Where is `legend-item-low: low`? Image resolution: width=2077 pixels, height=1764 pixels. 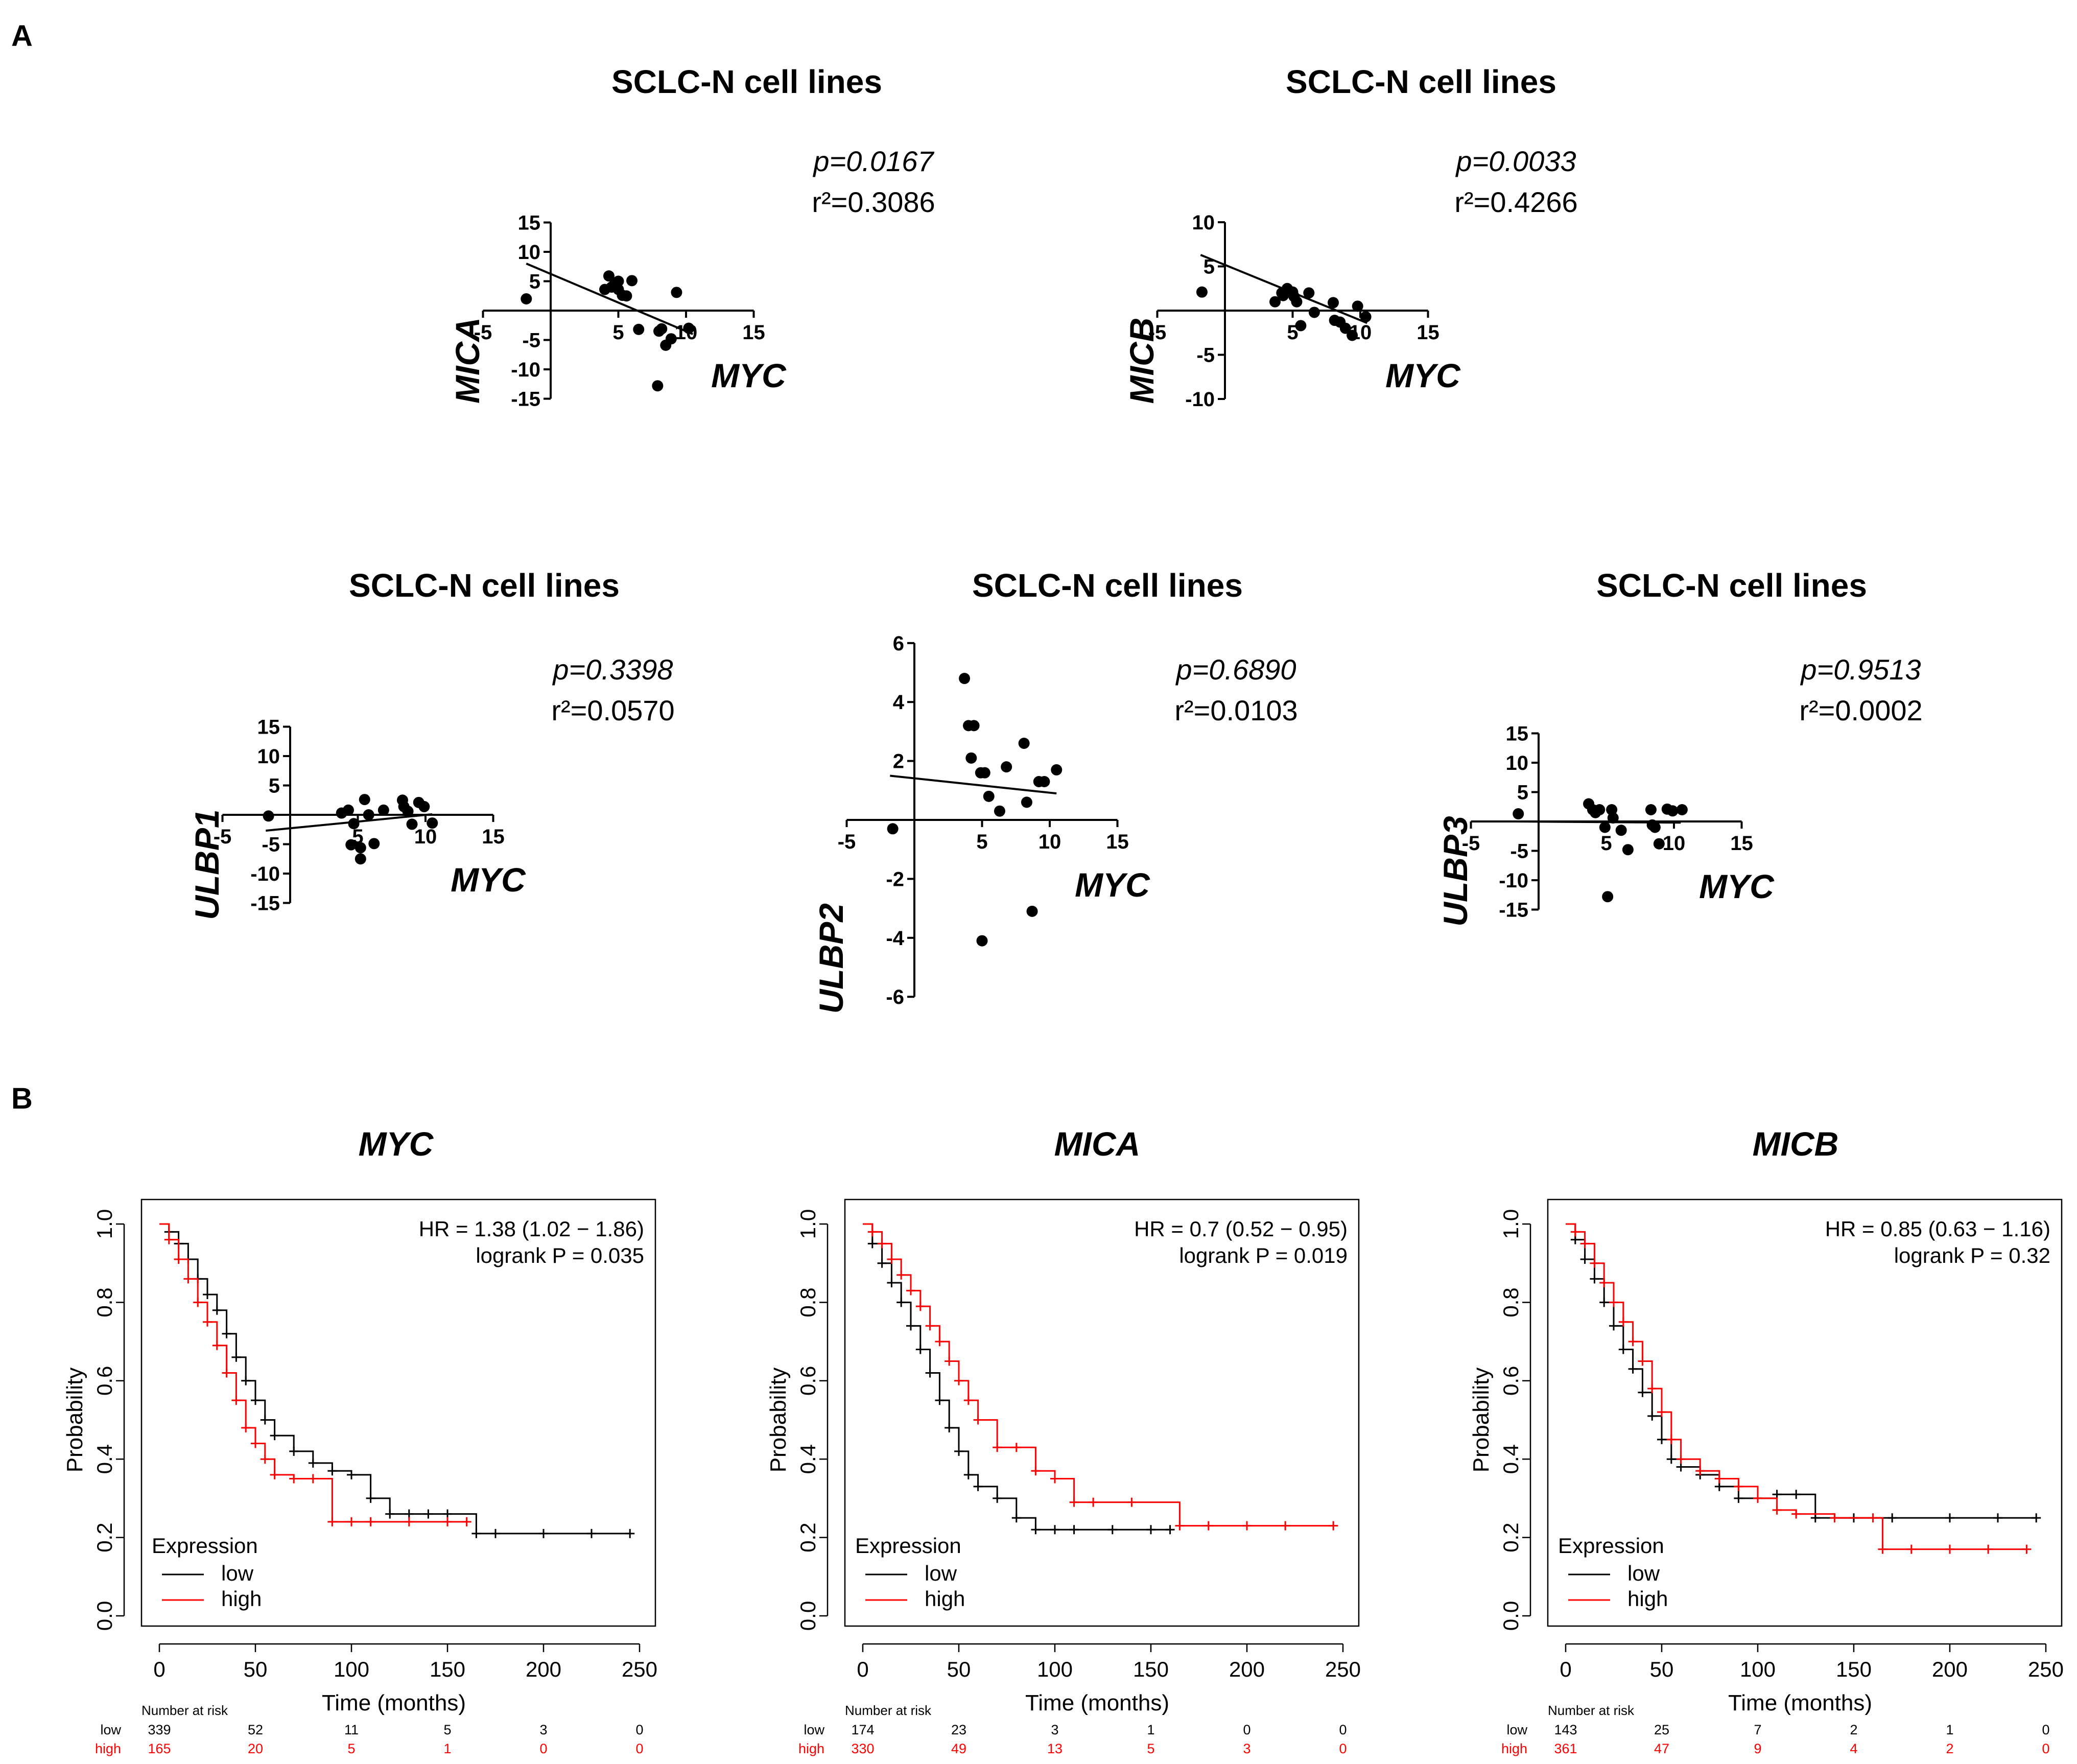 legend-item-low: low is located at coordinates (237, 1573).